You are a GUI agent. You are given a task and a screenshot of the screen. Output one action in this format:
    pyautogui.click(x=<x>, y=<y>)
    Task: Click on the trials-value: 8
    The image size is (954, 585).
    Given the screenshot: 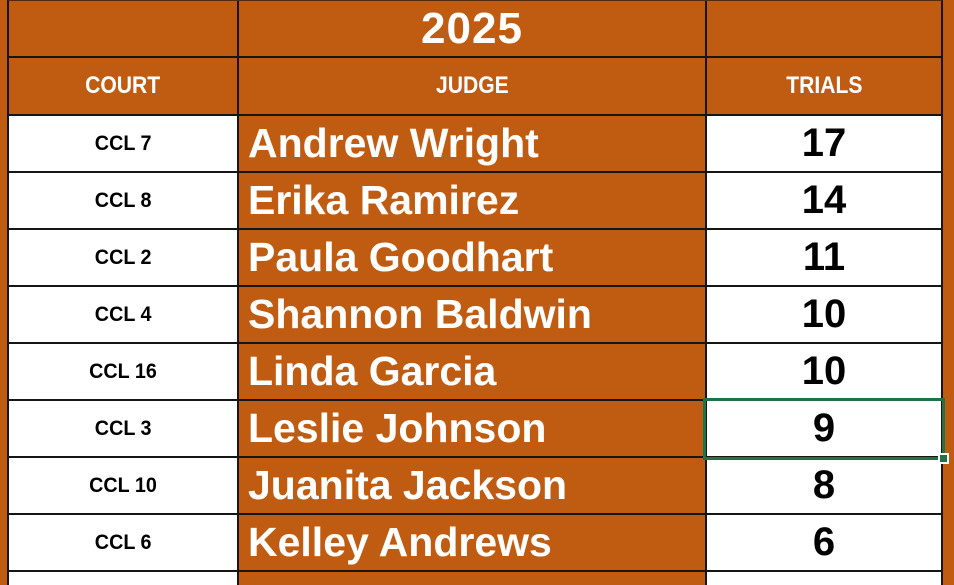 What is the action you would take?
    pyautogui.click(x=824, y=485)
    